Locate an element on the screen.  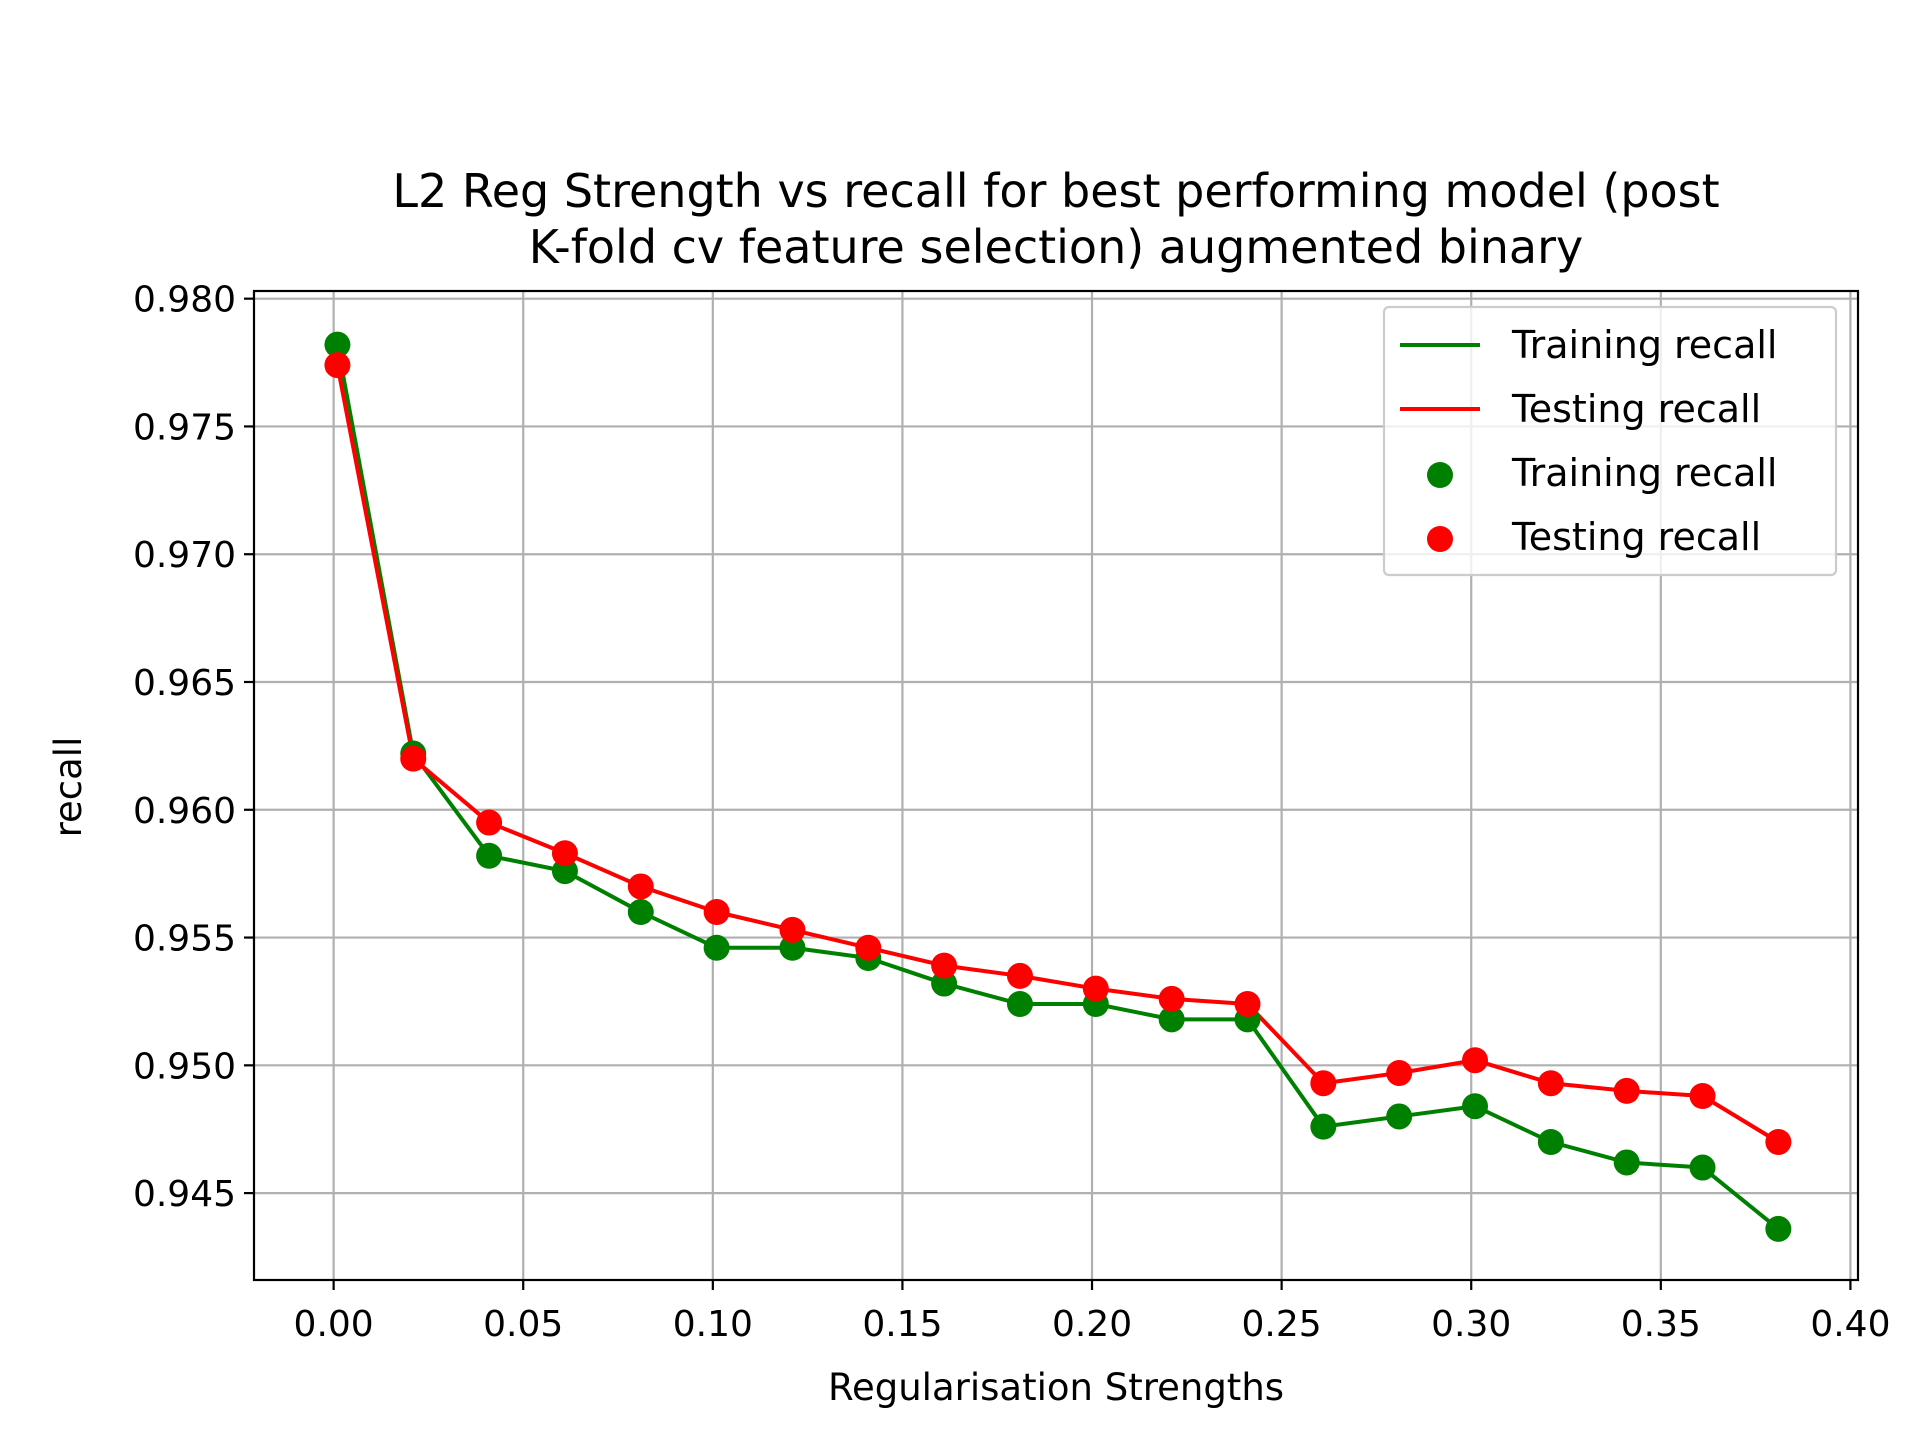
x-tick-label: 0.30 is located at coordinates (1471, 1324).